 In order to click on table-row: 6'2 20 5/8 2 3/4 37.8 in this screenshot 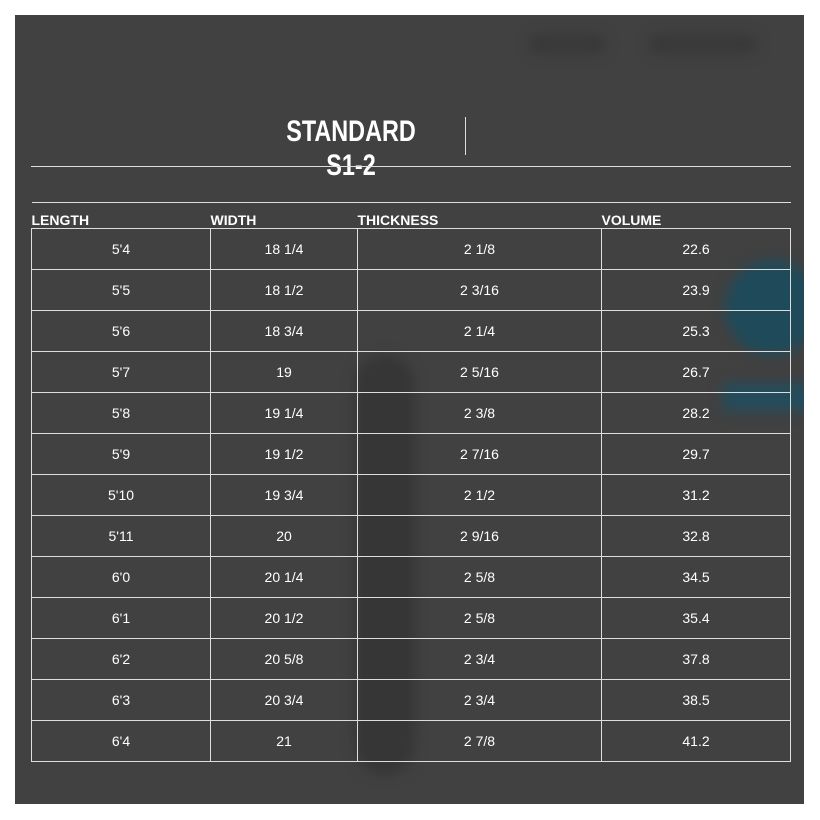, I will do `click(411, 659)`.